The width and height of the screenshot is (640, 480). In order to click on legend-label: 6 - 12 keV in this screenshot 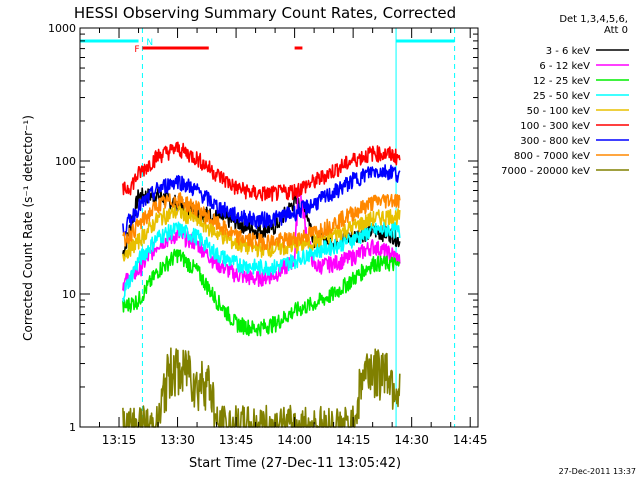, I will do `click(564, 66)`.